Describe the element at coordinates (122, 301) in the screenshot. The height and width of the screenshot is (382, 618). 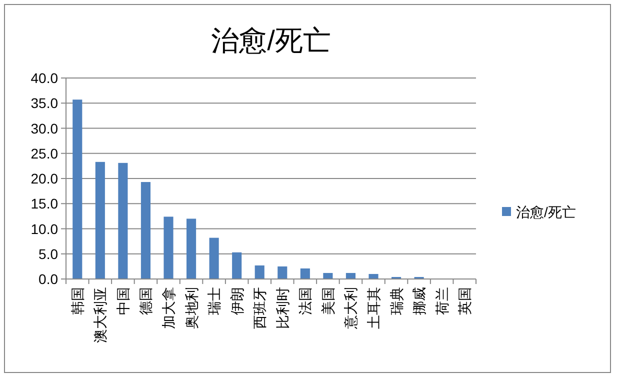
I see `x-tick-label: 中国` at that location.